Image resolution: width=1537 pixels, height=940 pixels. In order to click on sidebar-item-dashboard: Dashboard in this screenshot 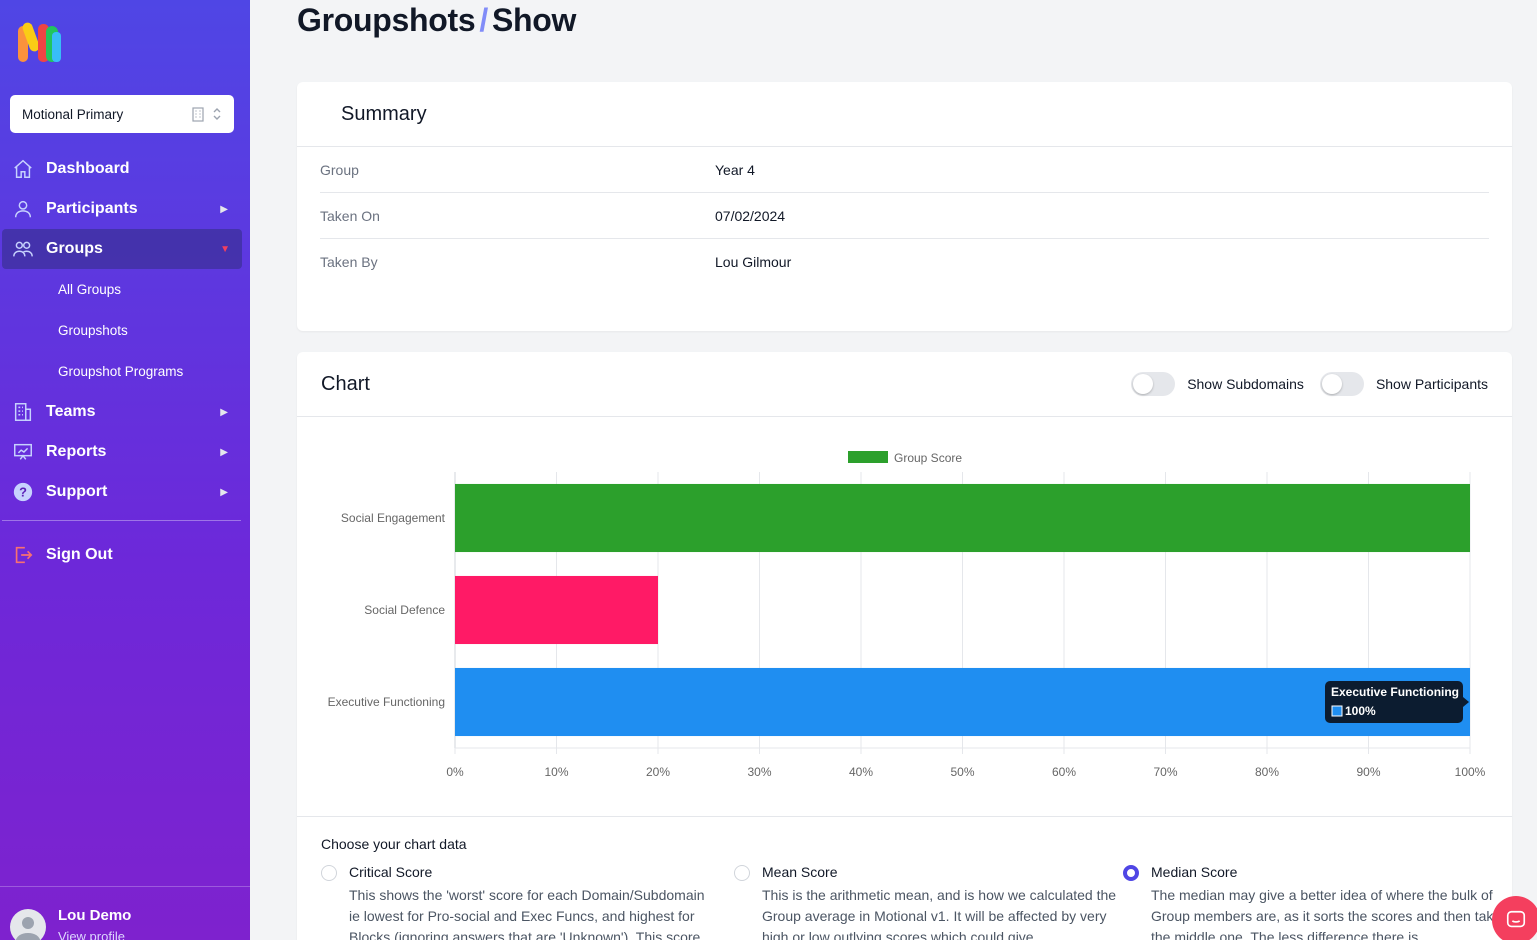, I will do `click(125, 169)`.